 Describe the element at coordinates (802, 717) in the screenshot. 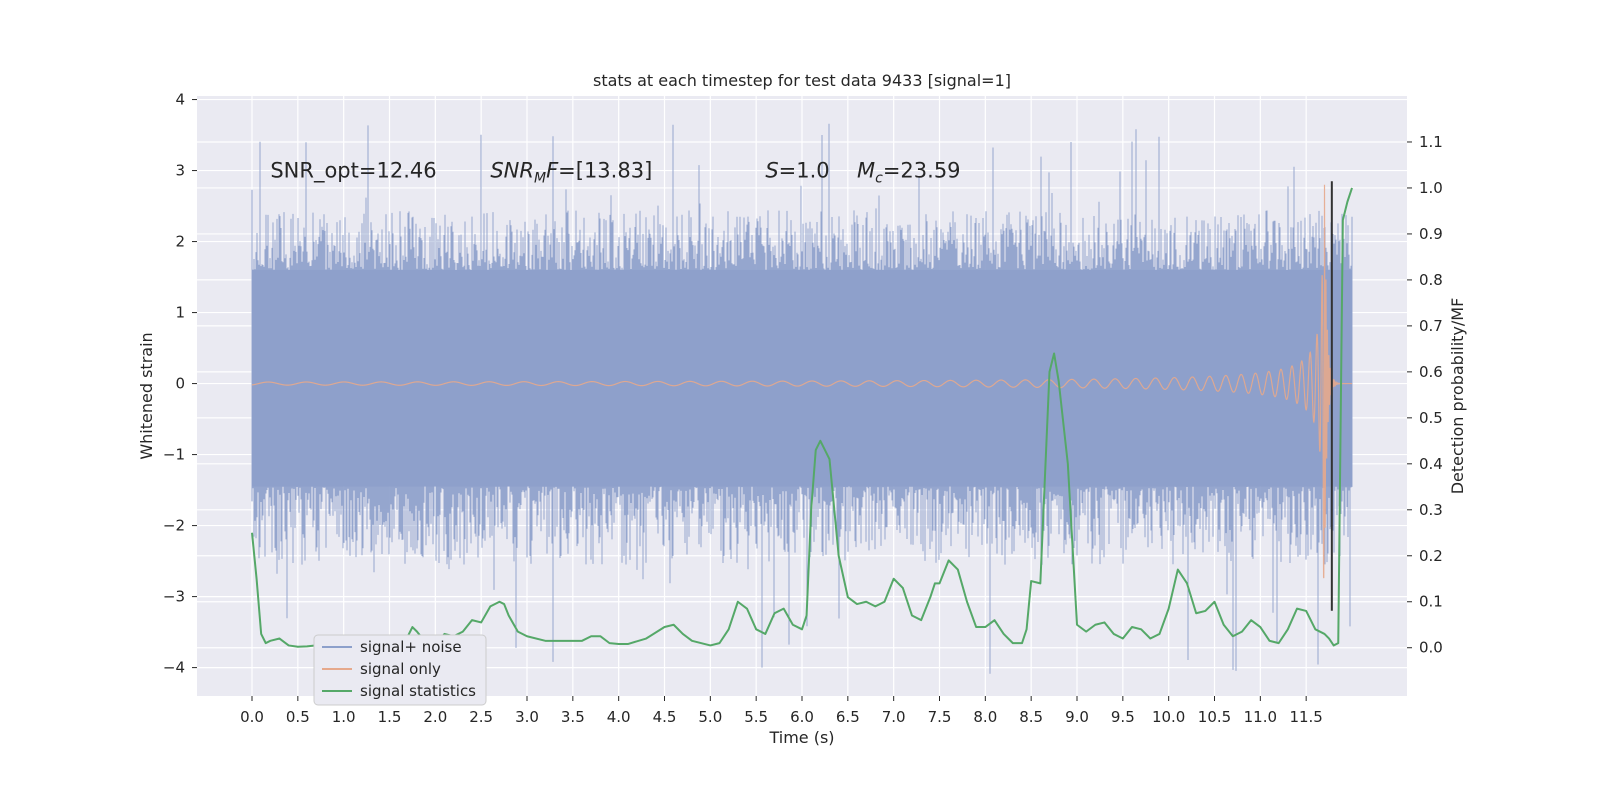

I see `x-tick-label: 6.0` at that location.